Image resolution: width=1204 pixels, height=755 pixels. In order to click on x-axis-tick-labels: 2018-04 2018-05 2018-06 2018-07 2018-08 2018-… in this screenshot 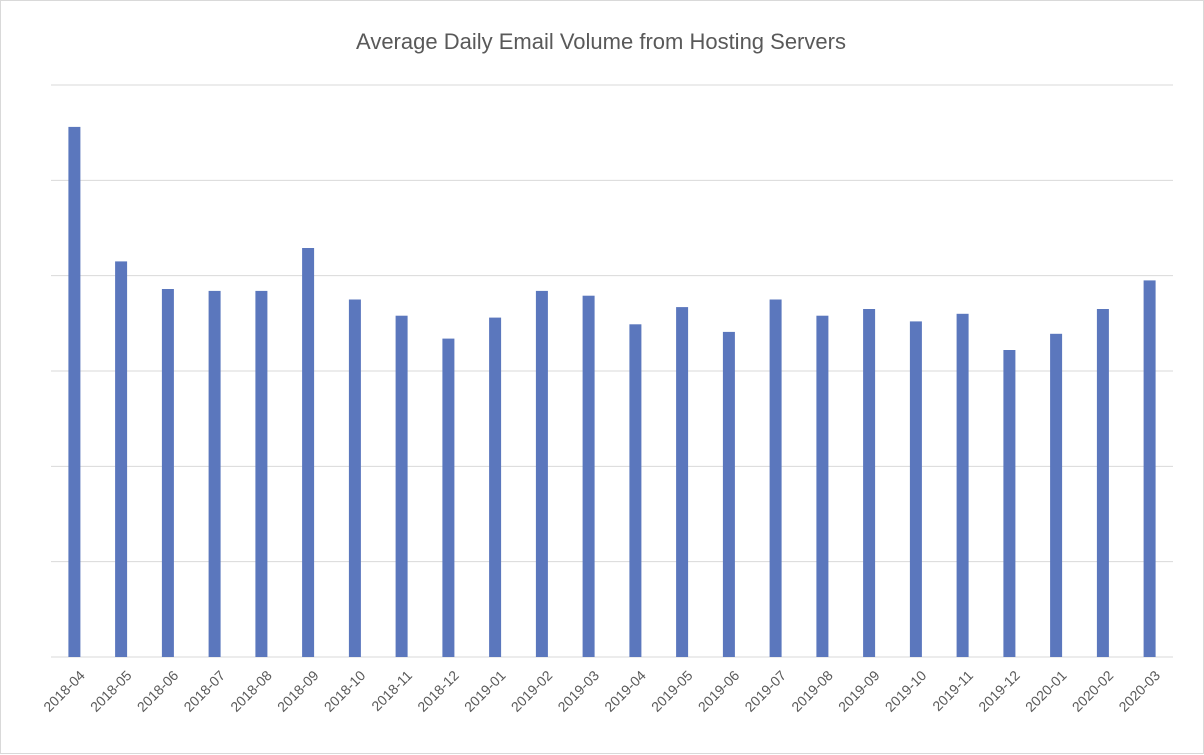, I will do `click(601, 691)`.